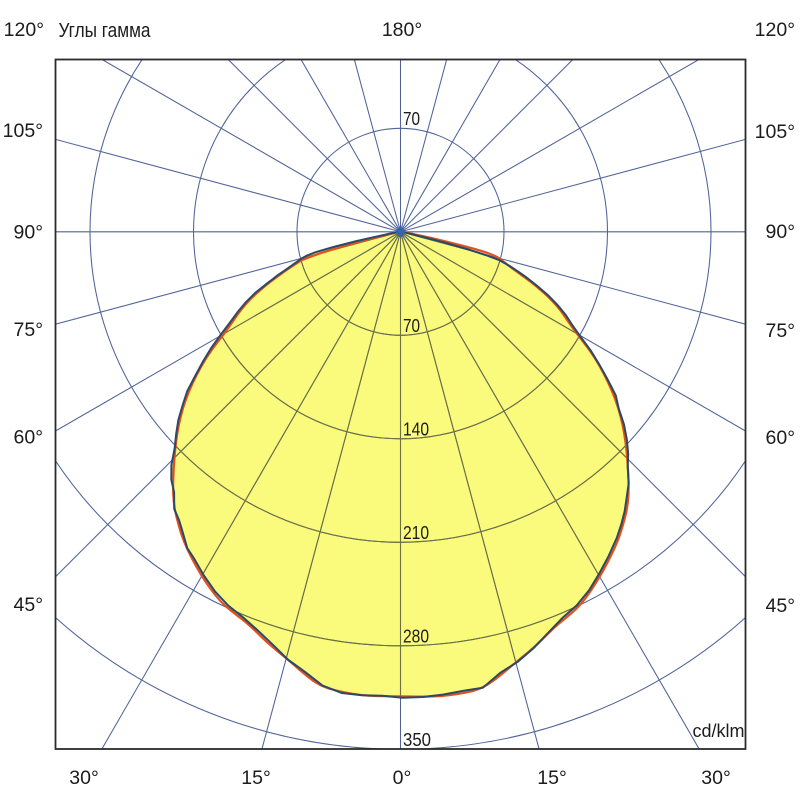 Image resolution: width=800 pixels, height=800 pixels. Describe the element at coordinates (105, 31) in the screenshot. I see `svg-text: Углы гамма` at that location.